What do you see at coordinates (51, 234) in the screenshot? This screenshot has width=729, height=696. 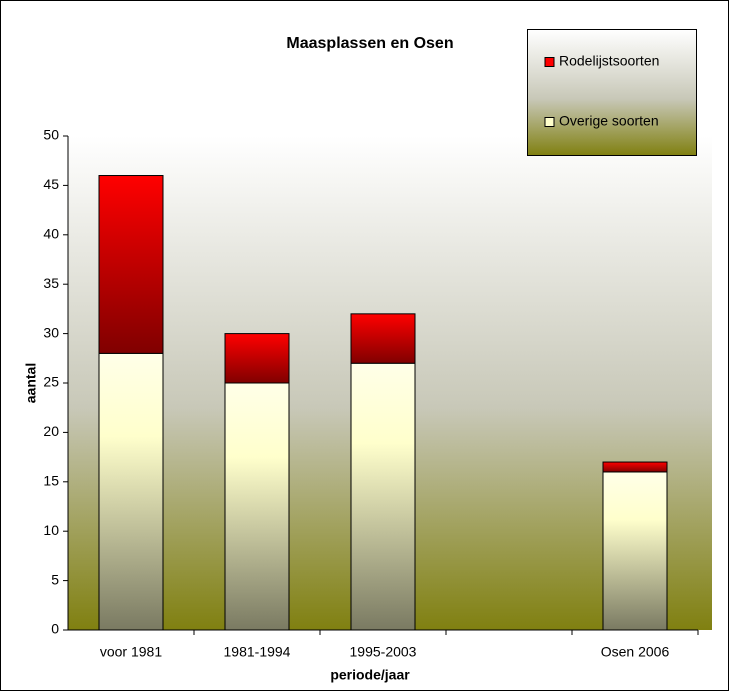 I see `y-tick-label: 40` at bounding box center [51, 234].